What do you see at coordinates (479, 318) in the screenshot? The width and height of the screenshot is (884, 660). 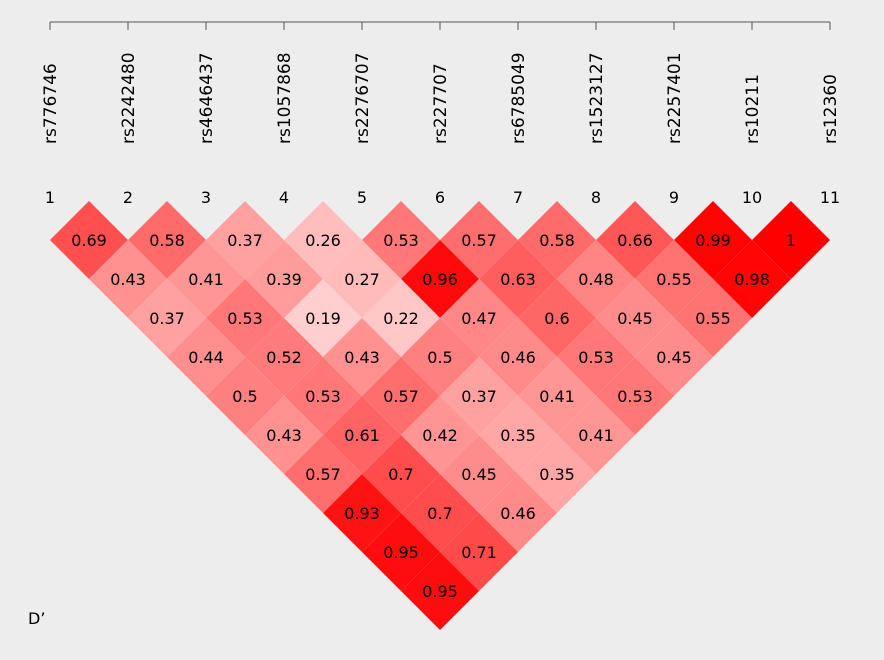 I see `ld-value: 0.47` at bounding box center [479, 318].